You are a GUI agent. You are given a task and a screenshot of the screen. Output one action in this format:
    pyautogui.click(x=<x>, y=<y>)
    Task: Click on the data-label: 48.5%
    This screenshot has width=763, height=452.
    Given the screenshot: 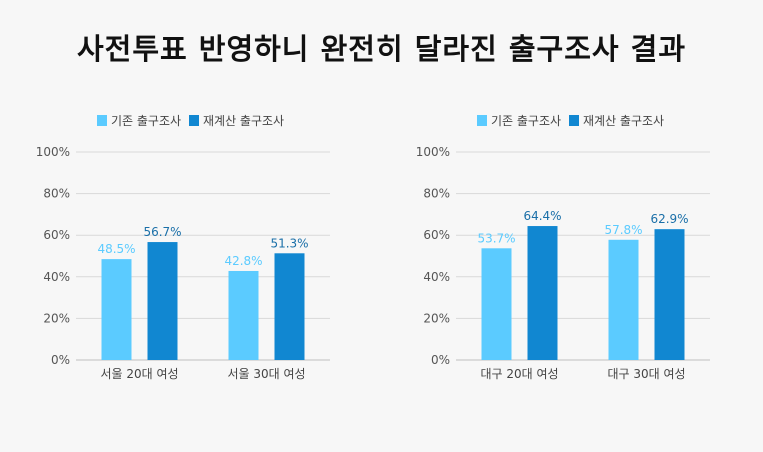 What is the action you would take?
    pyautogui.click(x=116, y=249)
    